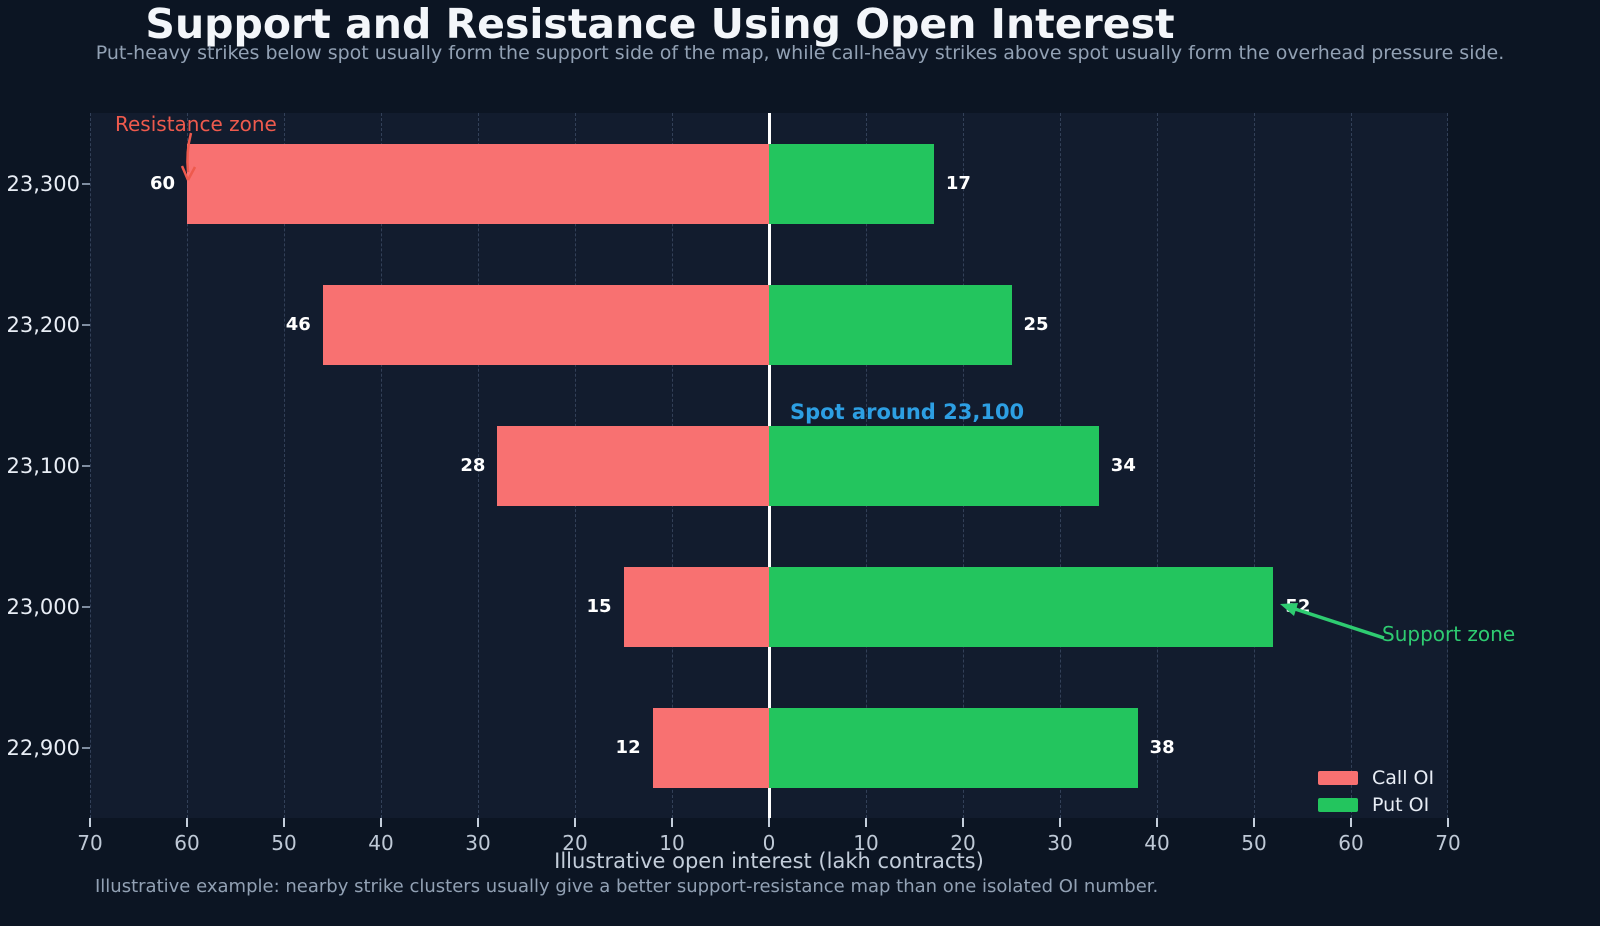 The height and width of the screenshot is (926, 1600). Describe the element at coordinates (196, 124) in the screenshot. I see `resistance-zone-annotation: Resistance zone` at that location.